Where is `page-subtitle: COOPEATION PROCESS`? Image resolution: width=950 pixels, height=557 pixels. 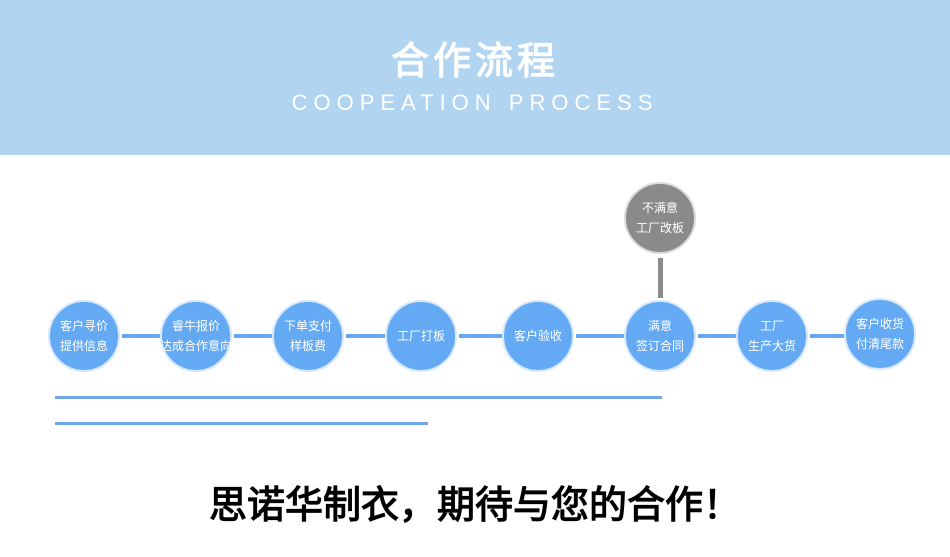 page-subtitle: COOPEATION PROCESS is located at coordinates (475, 102).